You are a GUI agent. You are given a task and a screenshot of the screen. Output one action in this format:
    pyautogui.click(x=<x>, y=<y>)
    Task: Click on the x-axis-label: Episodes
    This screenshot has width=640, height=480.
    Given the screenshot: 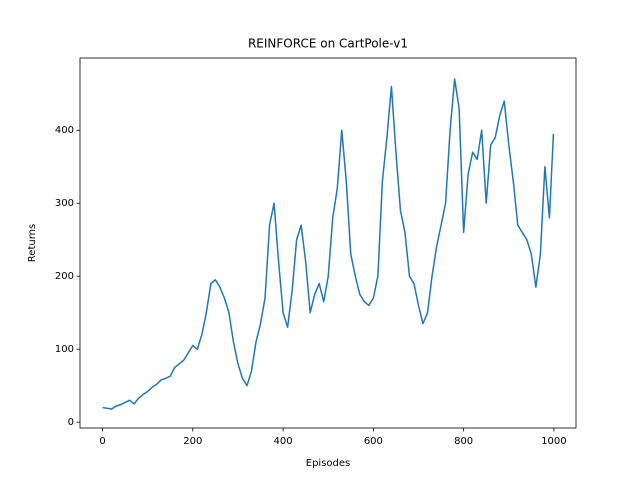 What is the action you would take?
    pyautogui.click(x=328, y=463)
    